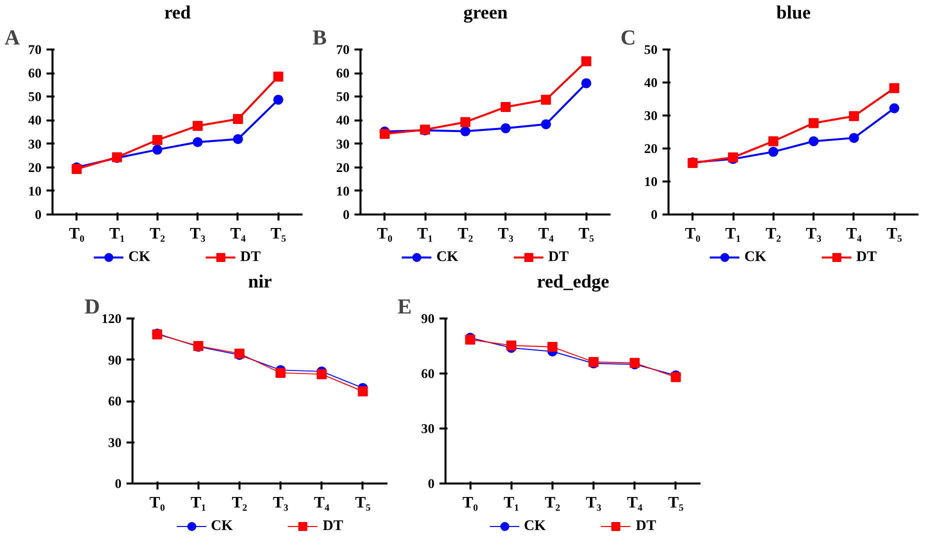 The width and height of the screenshot is (950, 553). Describe the element at coordinates (628, 38) in the screenshot. I see `text: C` at that location.